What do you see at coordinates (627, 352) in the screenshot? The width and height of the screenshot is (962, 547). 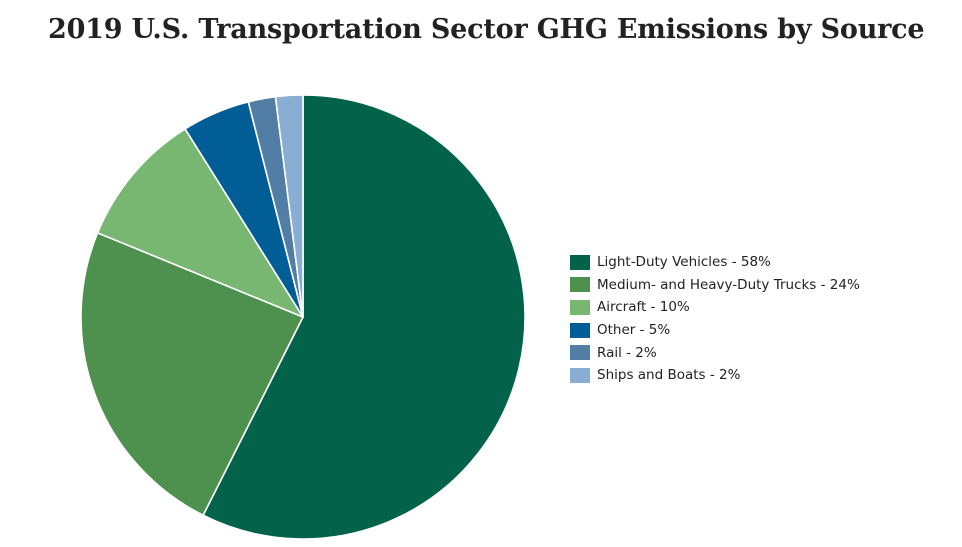 I see `legend-label: Rail - 2%` at bounding box center [627, 352].